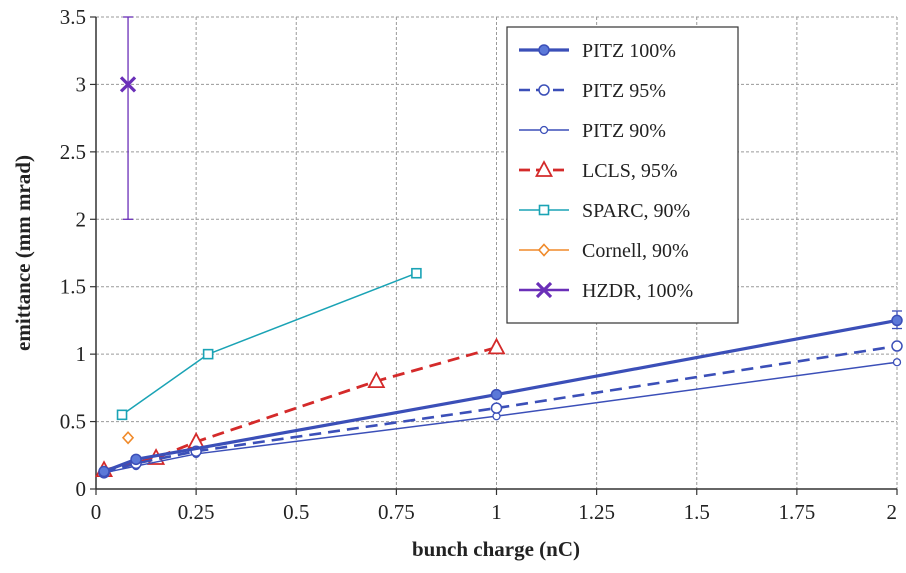 The image size is (906, 573). Describe the element at coordinates (630, 171) in the screenshot. I see `legend-label: LCLS, 95%` at that location.